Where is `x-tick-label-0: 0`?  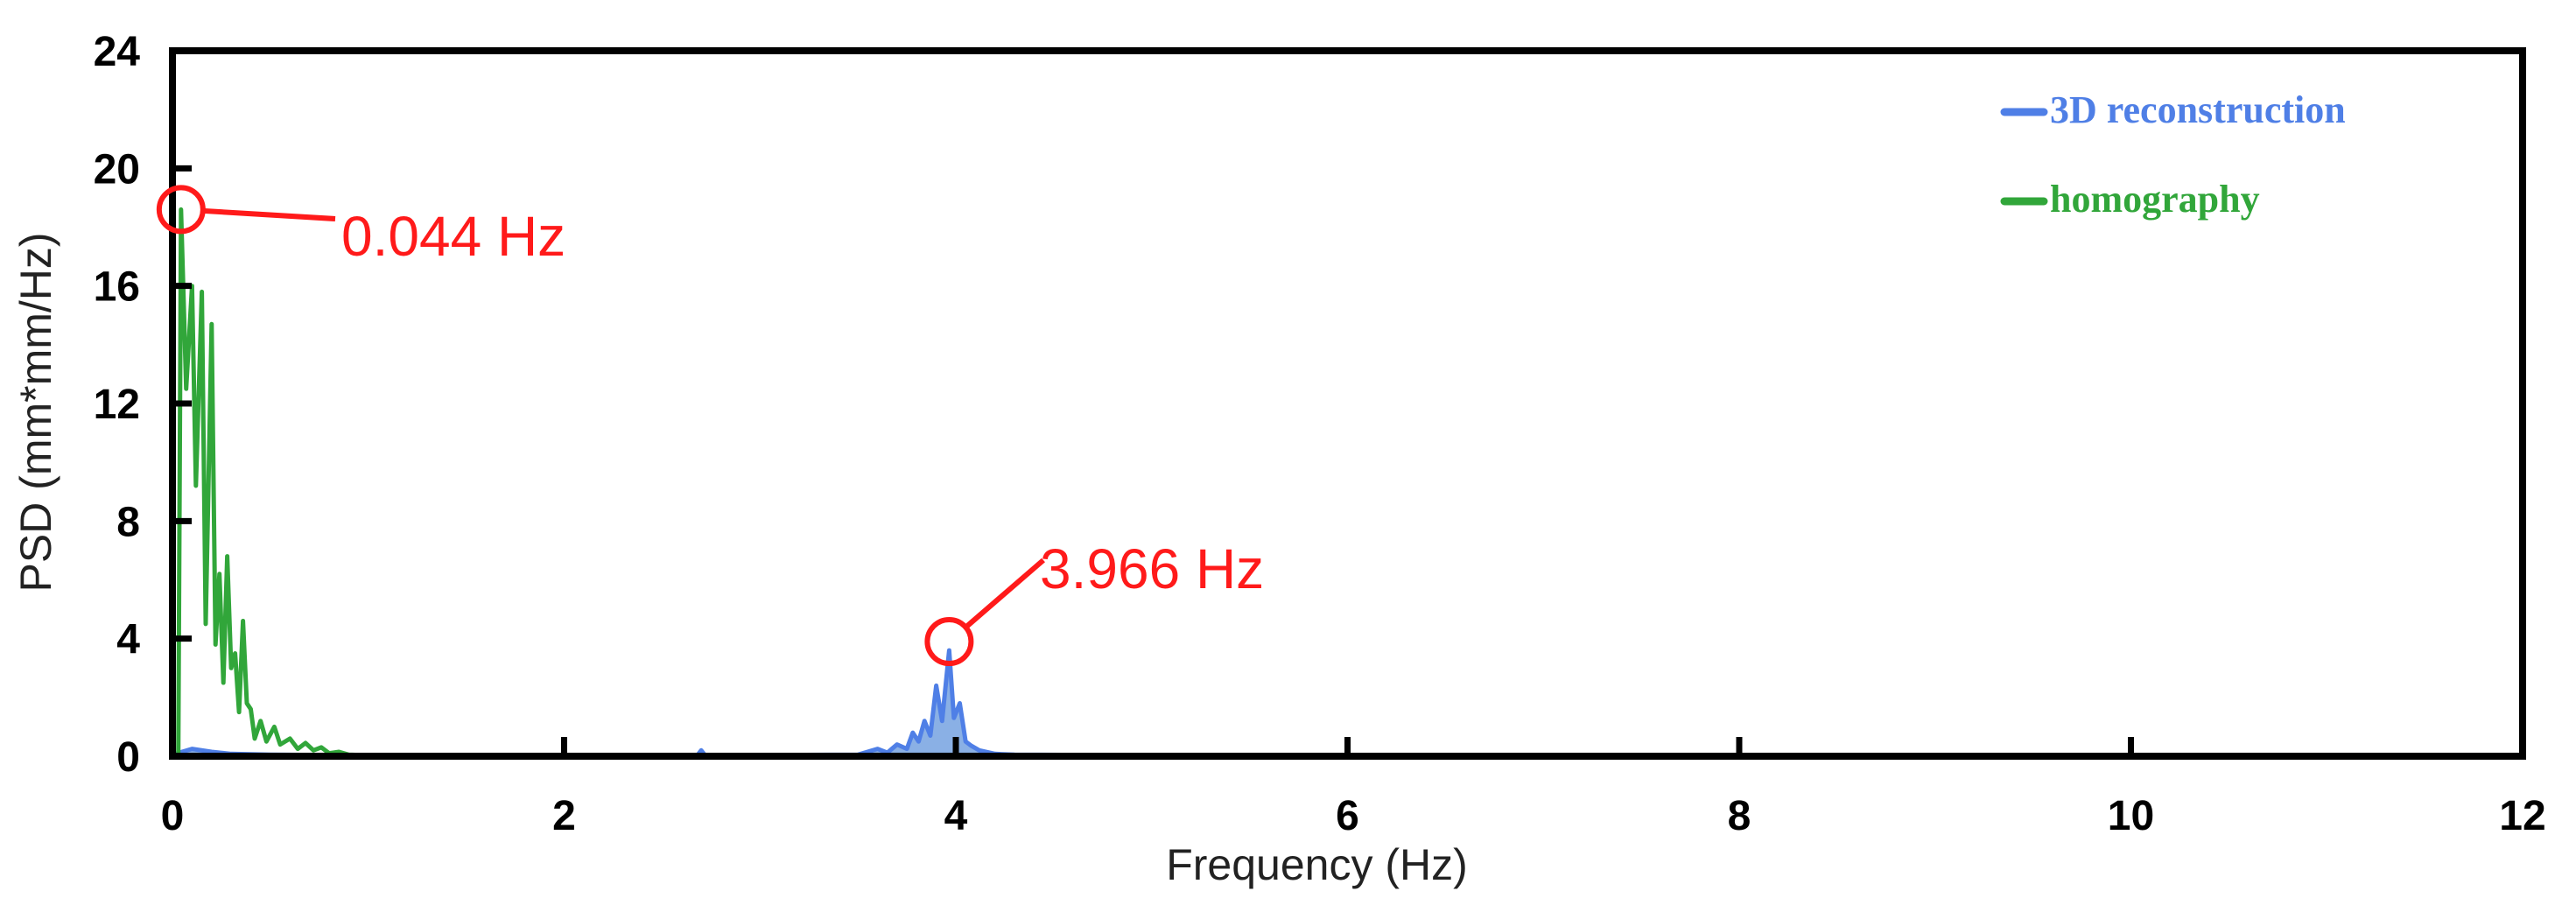
x-tick-label-0: 0 is located at coordinates (173, 816).